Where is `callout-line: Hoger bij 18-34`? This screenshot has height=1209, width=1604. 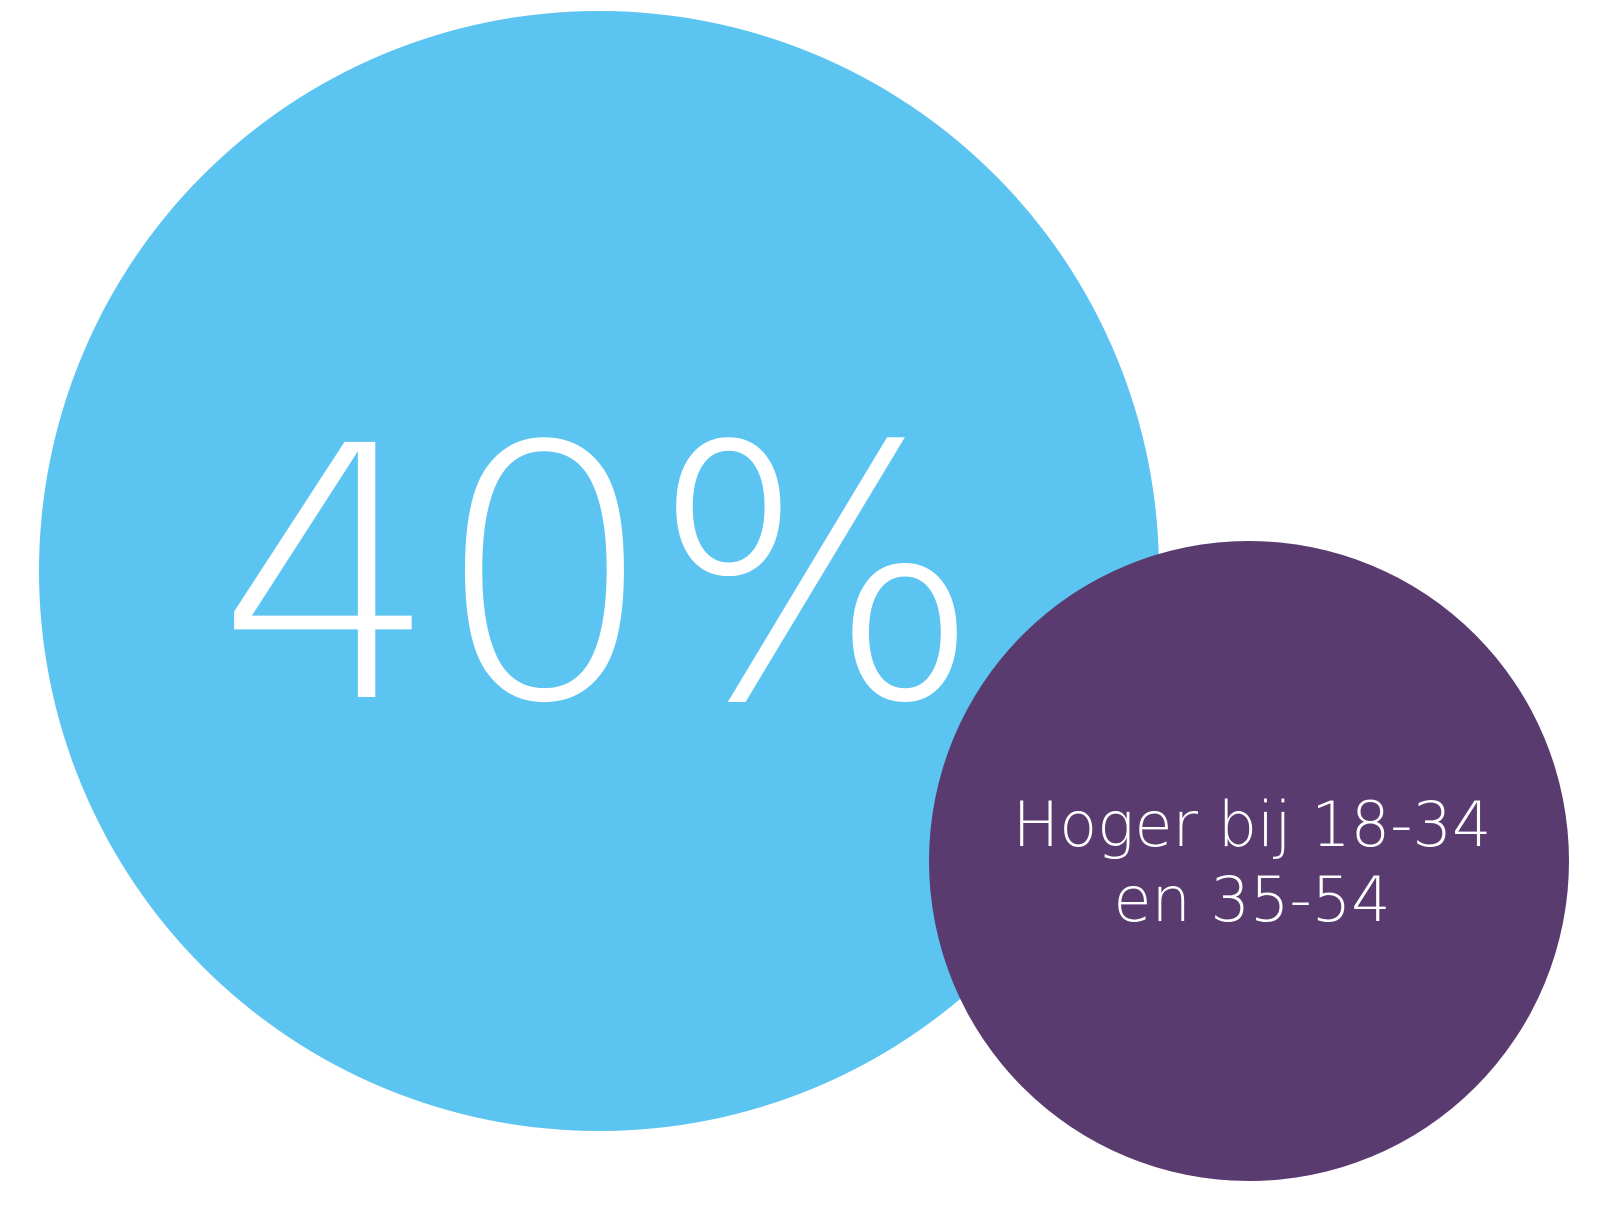 callout-line: Hoger bij 18-34 is located at coordinates (1252, 824).